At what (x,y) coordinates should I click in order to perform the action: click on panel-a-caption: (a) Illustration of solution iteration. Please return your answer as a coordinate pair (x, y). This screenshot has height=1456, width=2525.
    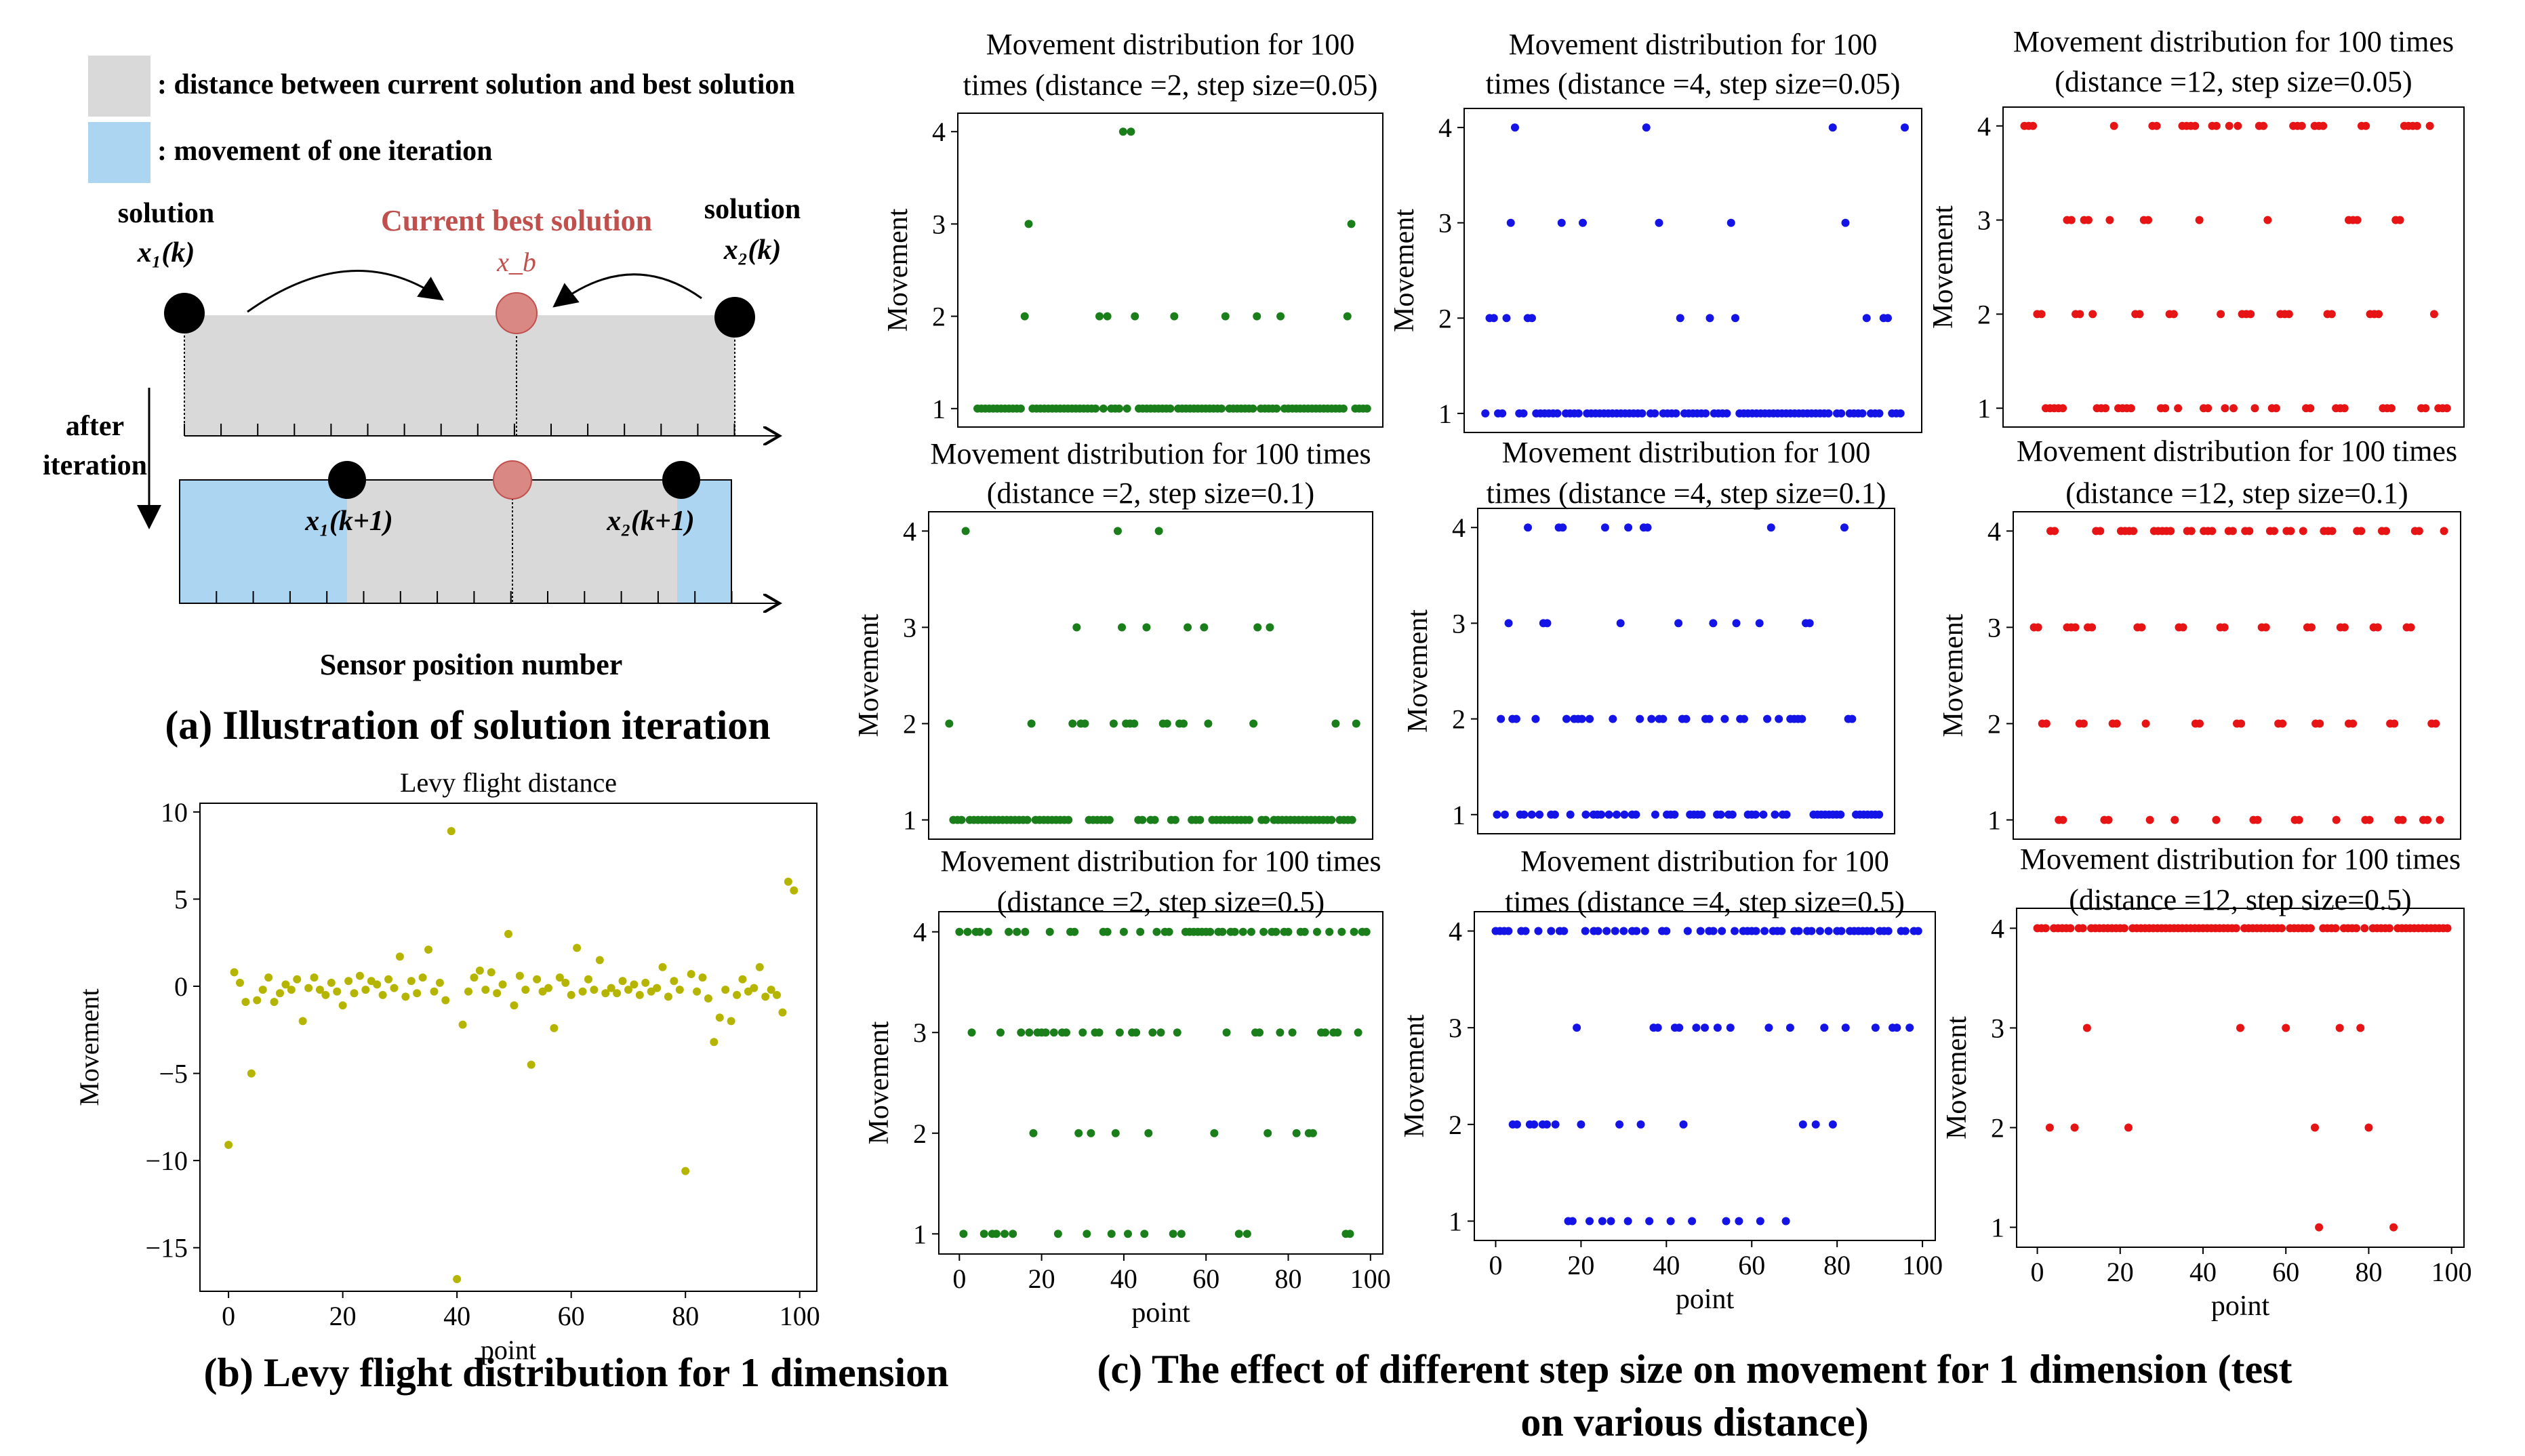
    Looking at the image, I should click on (467, 725).